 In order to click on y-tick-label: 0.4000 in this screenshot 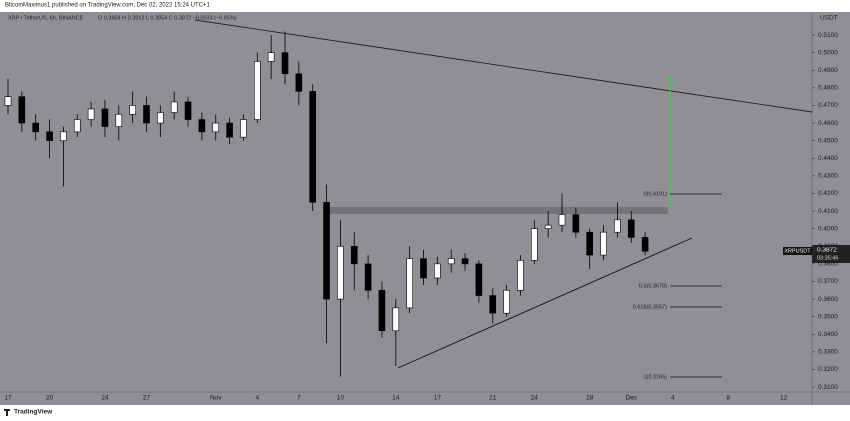, I will do `click(828, 228)`.